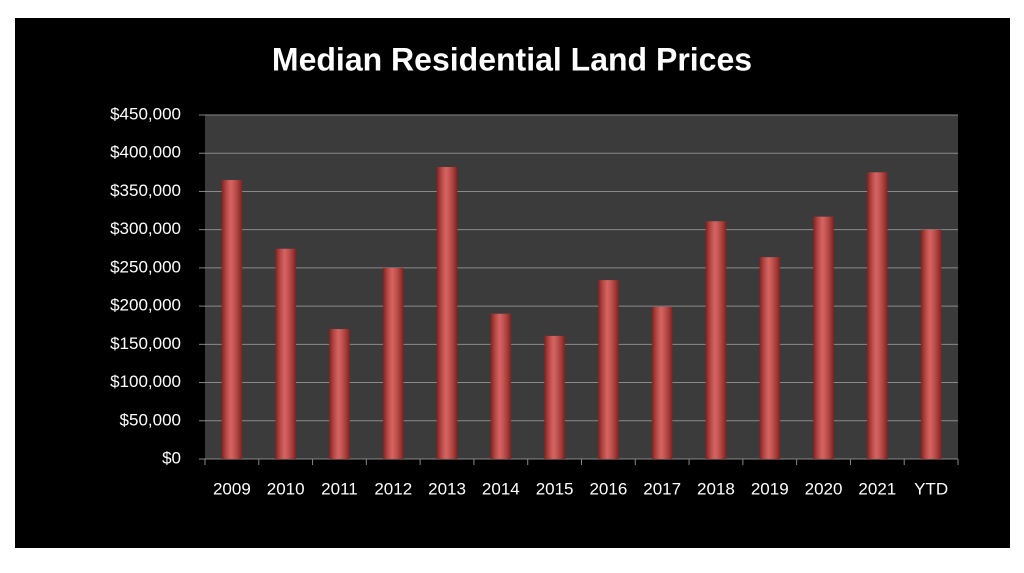 This screenshot has height=573, width=1024. What do you see at coordinates (393, 488) in the screenshot?
I see `x-tick-label: 2012` at bounding box center [393, 488].